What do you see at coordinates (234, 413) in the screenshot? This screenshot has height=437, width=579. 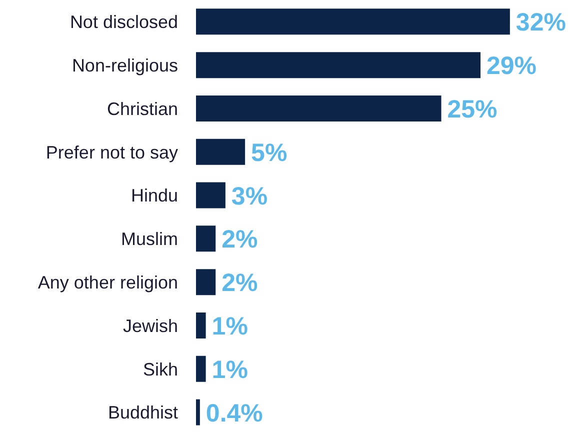 I see `data-label: 0.4%` at bounding box center [234, 413].